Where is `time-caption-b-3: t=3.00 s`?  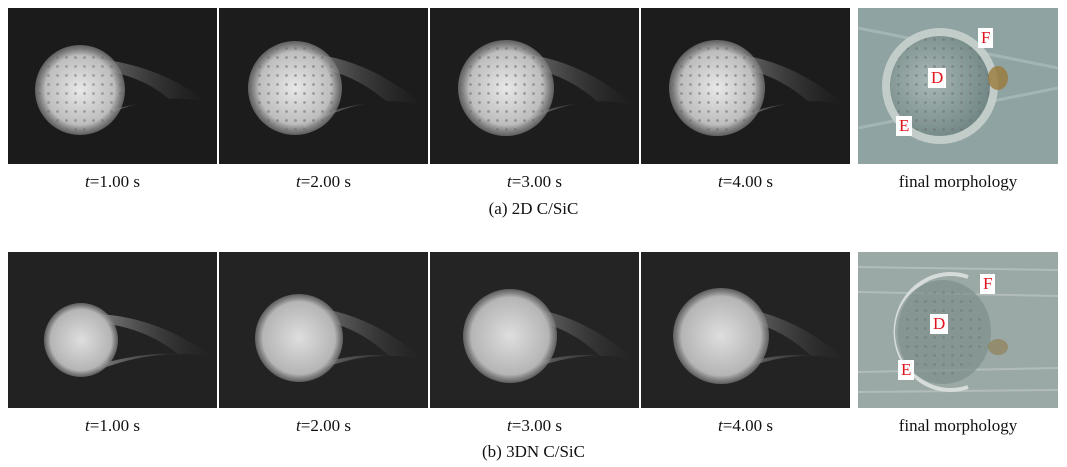
time-caption-b-3: t=3.00 s is located at coordinates (534, 425).